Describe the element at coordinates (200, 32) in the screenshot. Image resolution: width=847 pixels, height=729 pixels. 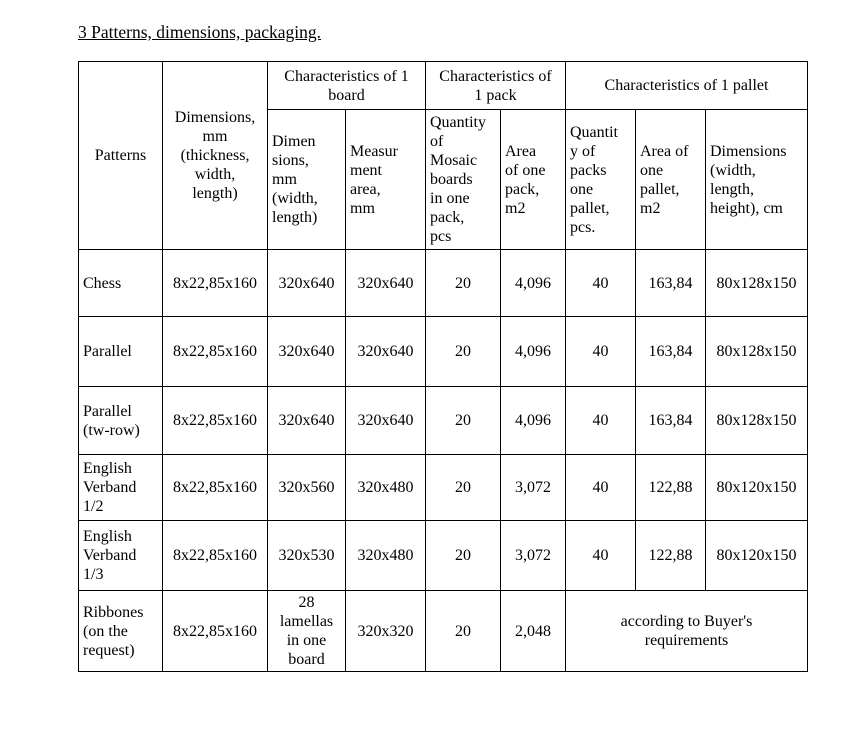
I see `document-title: 3 Patterns, dimensions, packaging.` at that location.